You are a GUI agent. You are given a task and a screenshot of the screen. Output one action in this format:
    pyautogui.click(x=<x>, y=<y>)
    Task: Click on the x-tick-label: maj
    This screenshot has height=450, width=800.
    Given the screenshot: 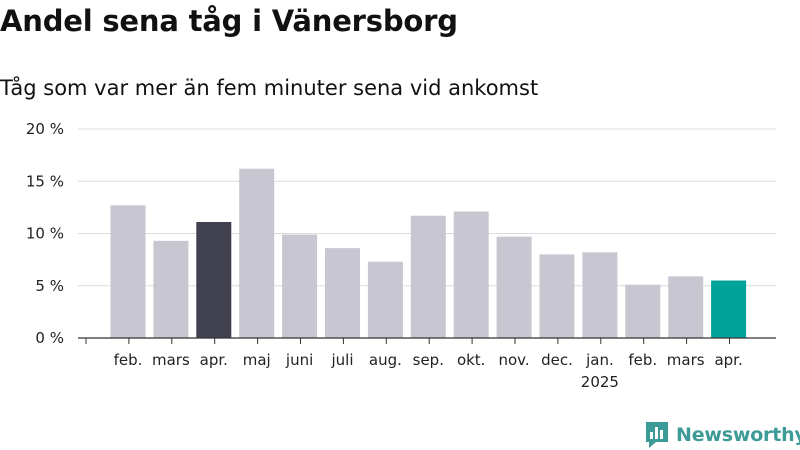 What is the action you would take?
    pyautogui.click(x=257, y=360)
    